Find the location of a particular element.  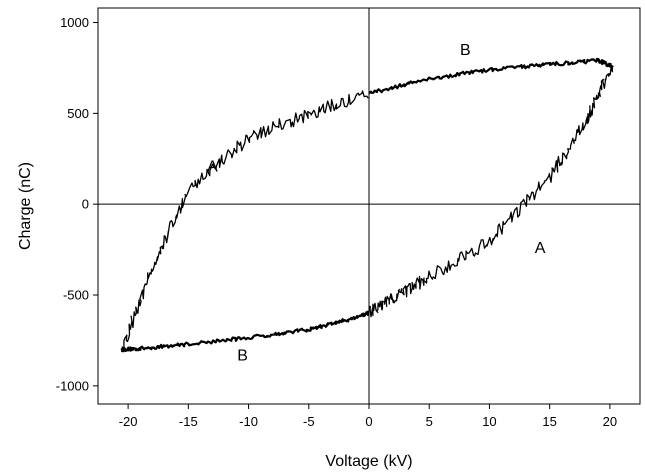

x-tick-label: 20 is located at coordinates (610, 421).